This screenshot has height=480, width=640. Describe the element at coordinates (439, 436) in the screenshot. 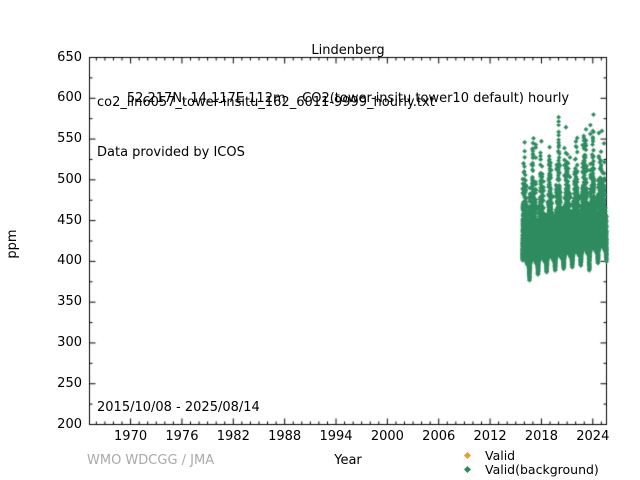

I see `x-axis-tick-label: 2006` at that location.